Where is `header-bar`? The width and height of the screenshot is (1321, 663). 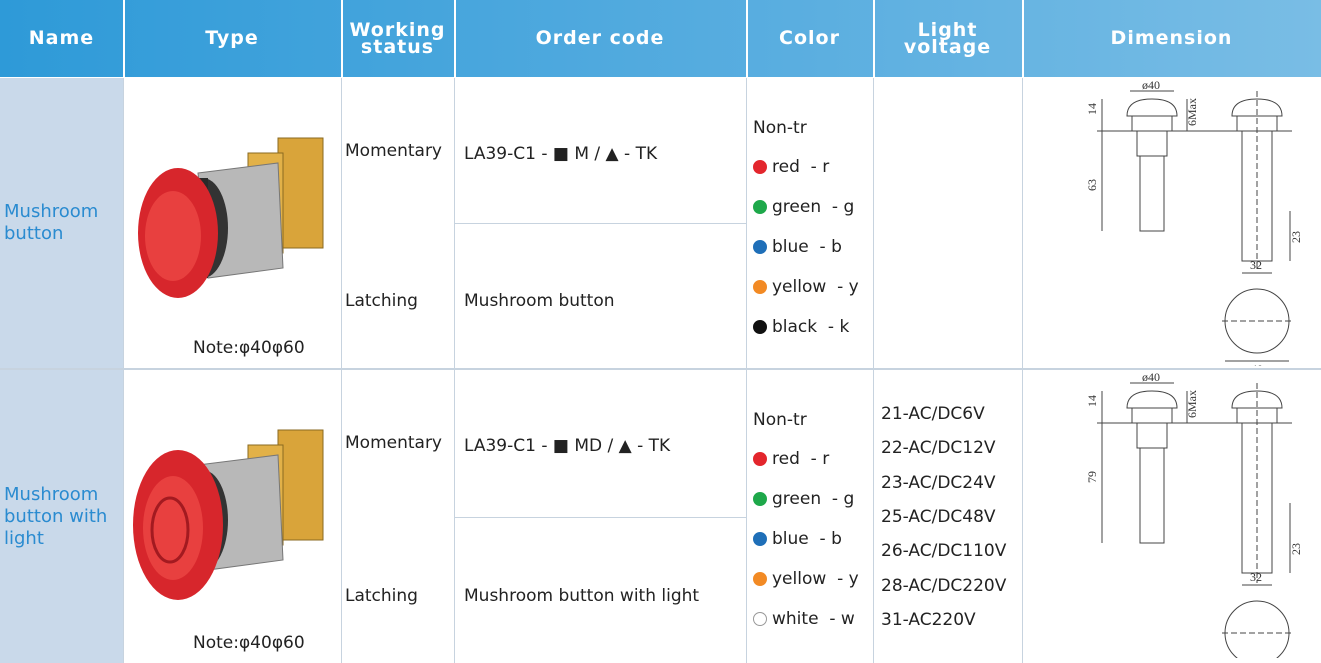
header-bar is located at coordinates (660, 38).